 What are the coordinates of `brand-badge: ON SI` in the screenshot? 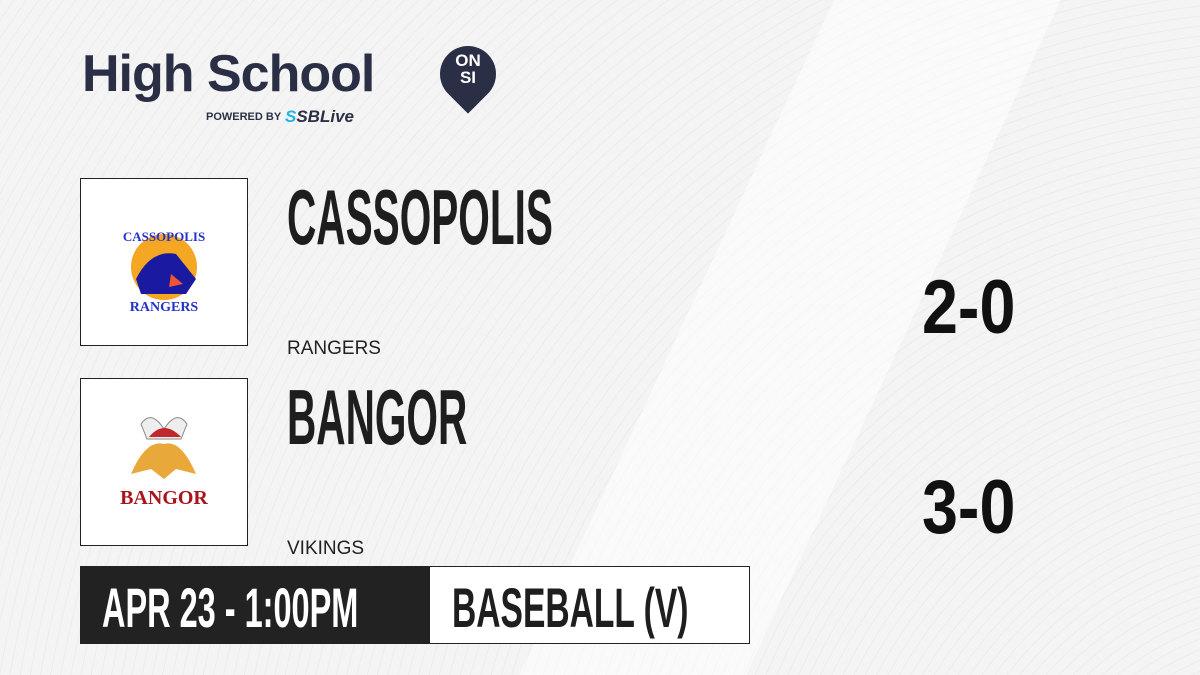 It's located at (468, 69).